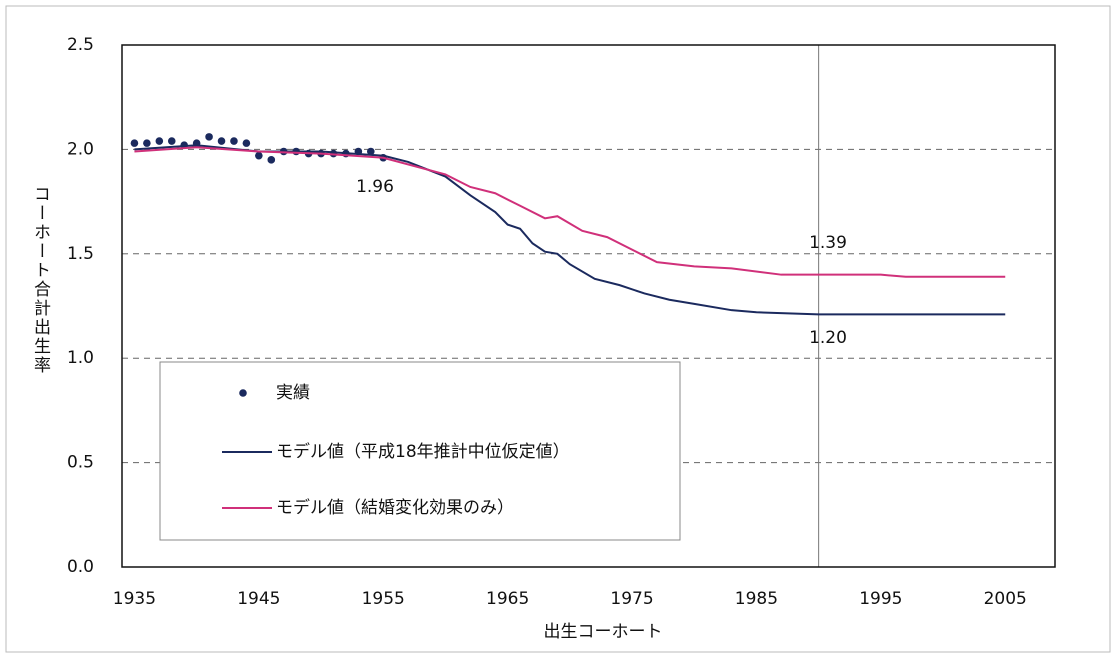  I want to click on legend-label: モデル値（平成18年推計中位仮定値）, so click(423, 451).